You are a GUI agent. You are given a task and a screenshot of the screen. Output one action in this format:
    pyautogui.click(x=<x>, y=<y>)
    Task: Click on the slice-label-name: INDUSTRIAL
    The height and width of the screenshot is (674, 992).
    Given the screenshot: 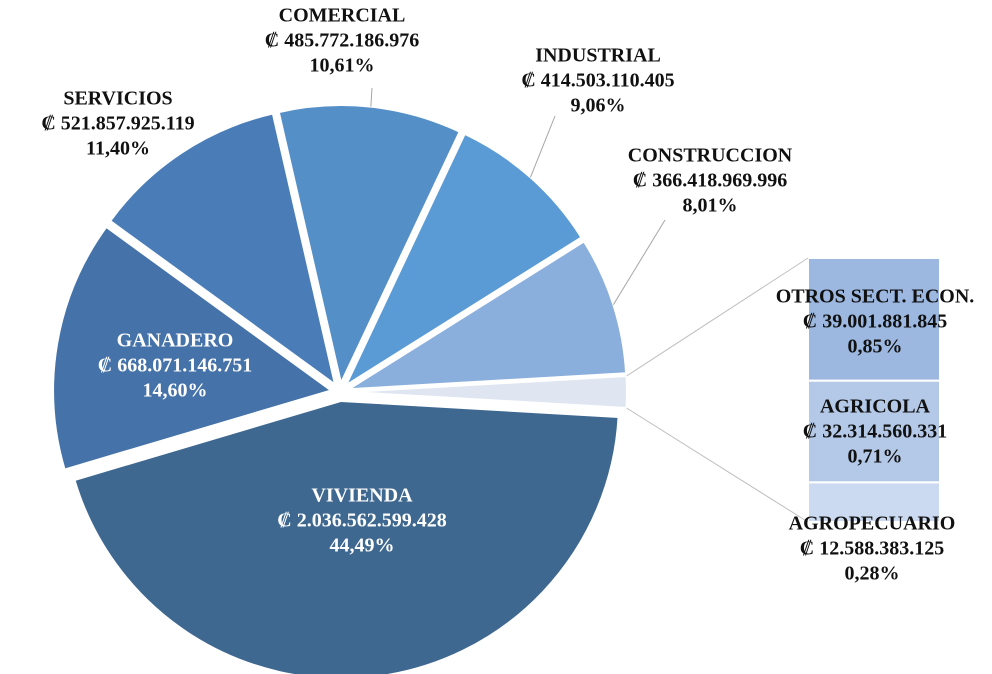 What is the action you would take?
    pyautogui.click(x=598, y=56)
    